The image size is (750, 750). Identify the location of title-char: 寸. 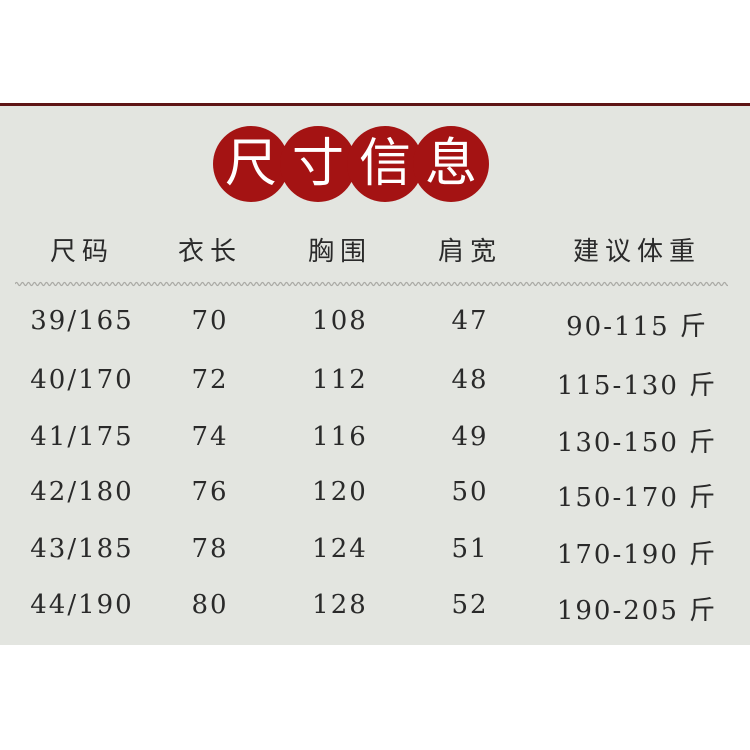
(317, 164).